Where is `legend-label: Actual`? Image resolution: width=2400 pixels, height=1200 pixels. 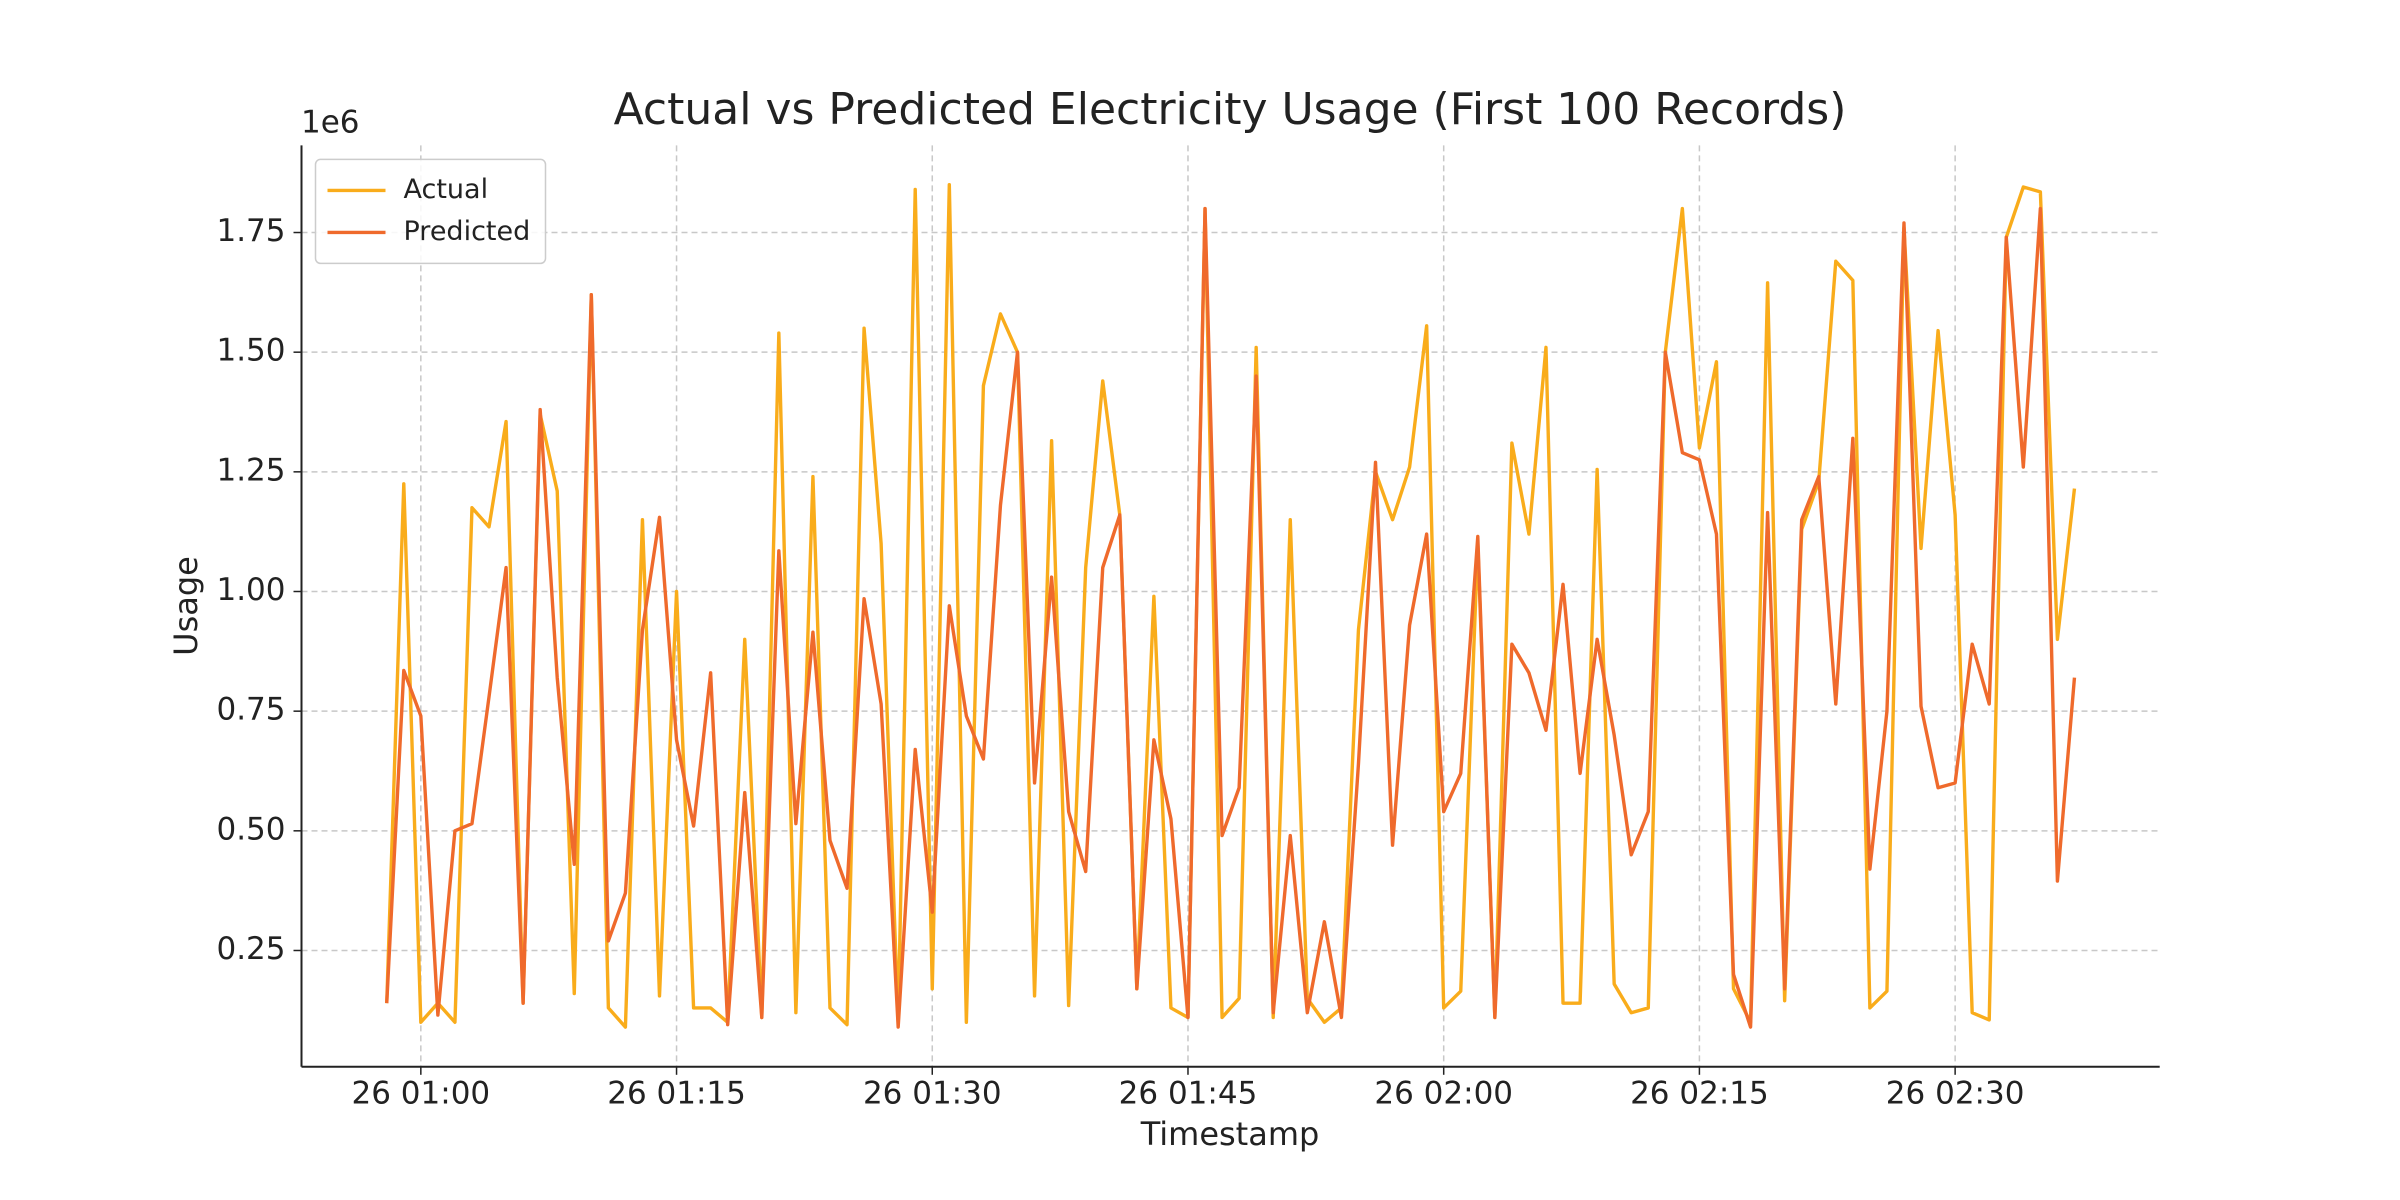 legend-label: Actual is located at coordinates (446, 189).